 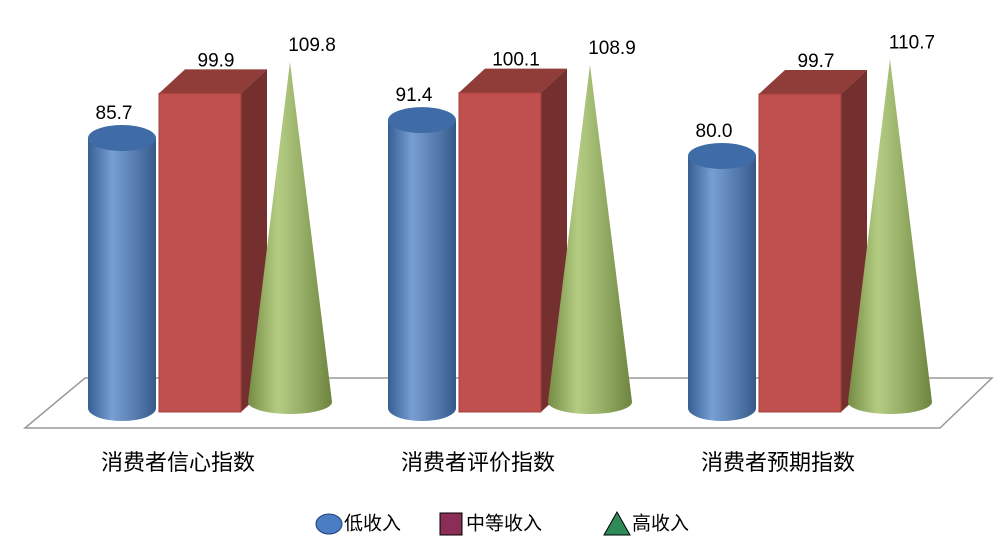 What do you see at coordinates (178, 463) in the screenshot?
I see `x-tick-label: 消费者信心指数` at bounding box center [178, 463].